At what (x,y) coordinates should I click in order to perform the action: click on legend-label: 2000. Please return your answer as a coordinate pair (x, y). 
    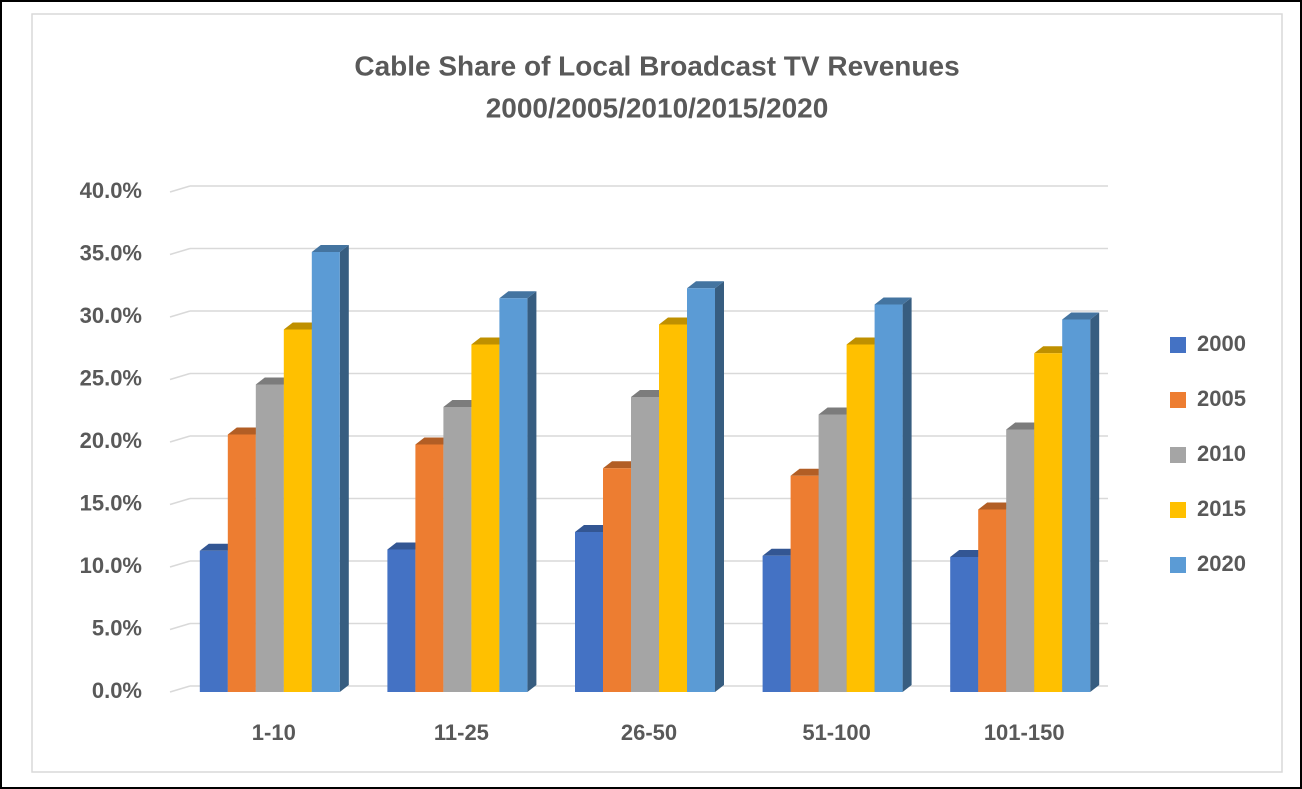
    Looking at the image, I should click on (1221, 343).